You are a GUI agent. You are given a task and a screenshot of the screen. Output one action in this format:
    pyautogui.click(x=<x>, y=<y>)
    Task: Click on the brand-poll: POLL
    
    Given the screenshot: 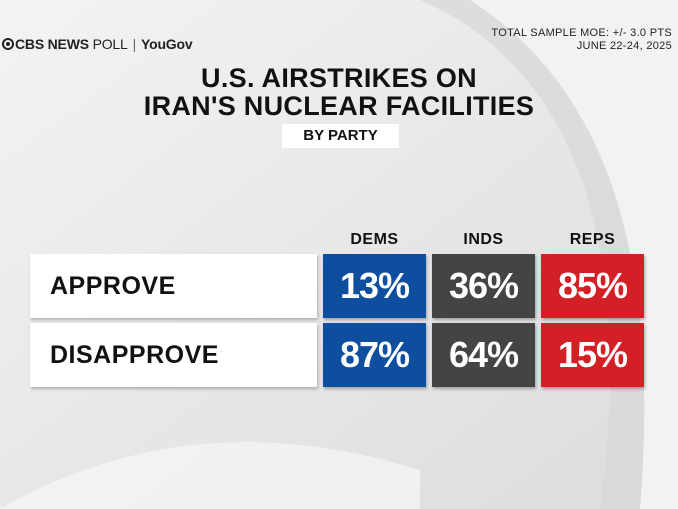 What is the action you would take?
    pyautogui.click(x=110, y=44)
    